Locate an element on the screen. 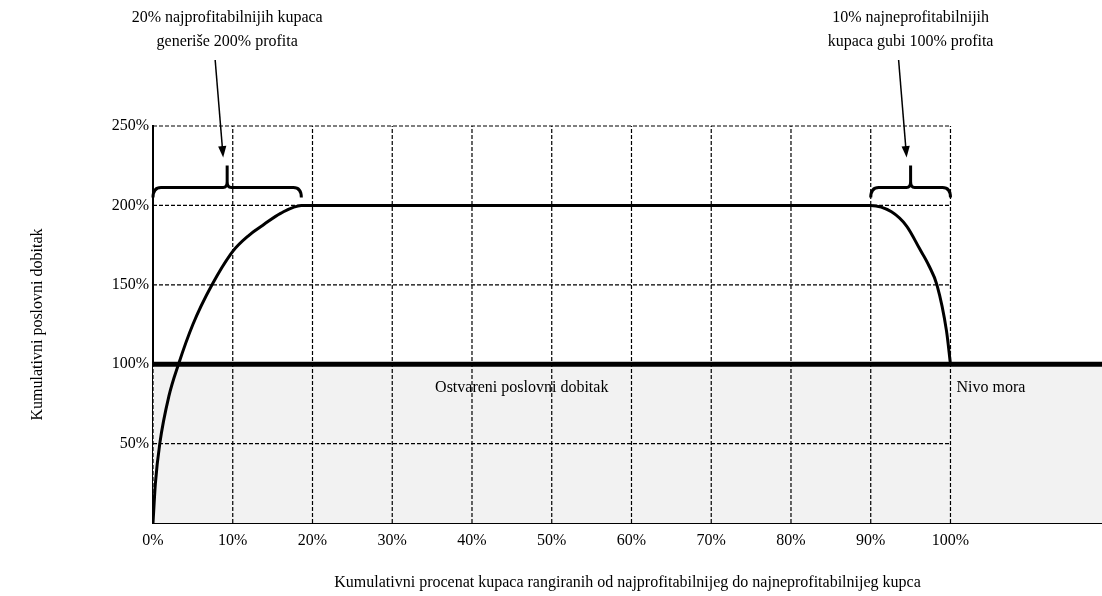 The height and width of the screenshot is (596, 1102). band-label: Ostvareni poslovni dobitak is located at coordinates (522, 387).